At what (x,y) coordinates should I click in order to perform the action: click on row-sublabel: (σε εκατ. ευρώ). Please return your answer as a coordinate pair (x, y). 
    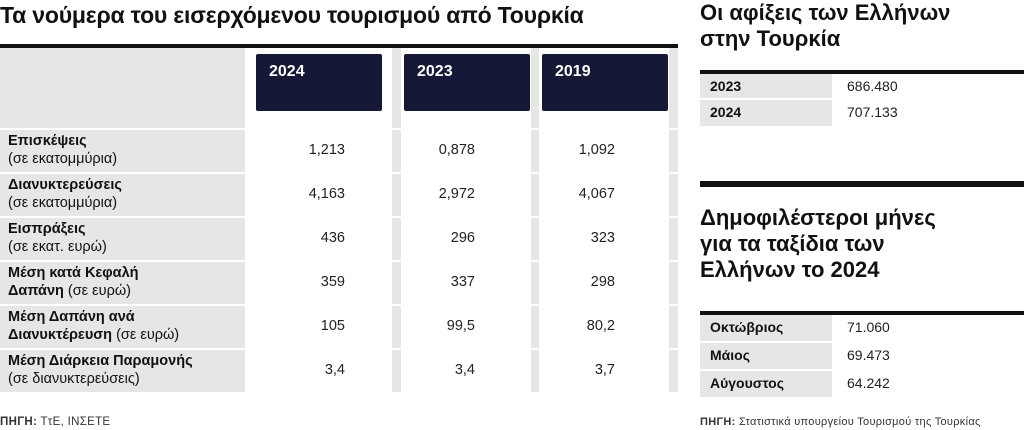
    Looking at the image, I should click on (57, 247).